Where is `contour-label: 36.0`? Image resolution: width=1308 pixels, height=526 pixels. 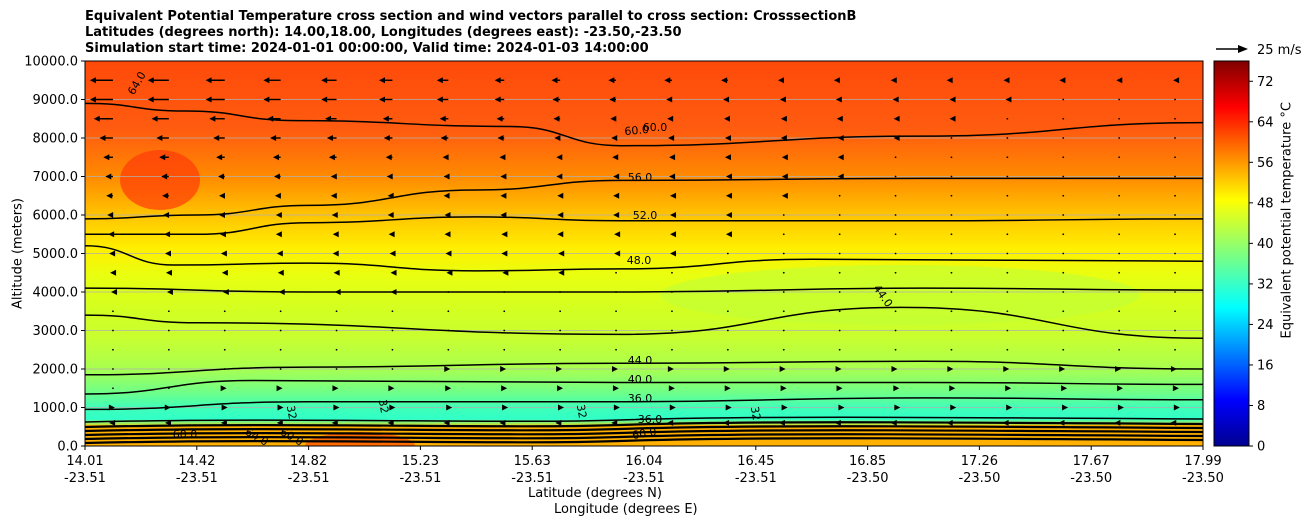
contour-label: 36.0 is located at coordinates (640, 398).